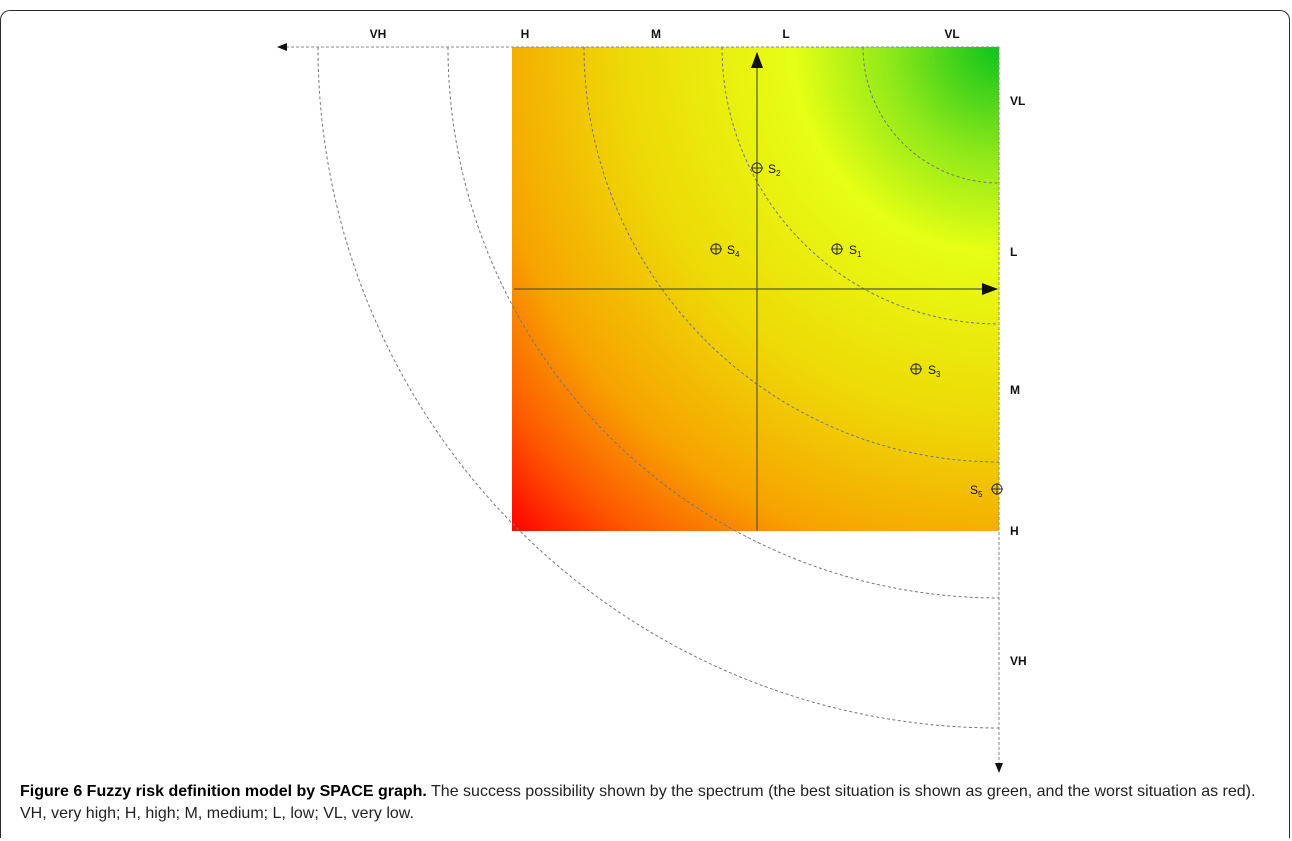  Describe the element at coordinates (1017, 101) in the screenshot. I see `right-label-vl: VL` at that location.